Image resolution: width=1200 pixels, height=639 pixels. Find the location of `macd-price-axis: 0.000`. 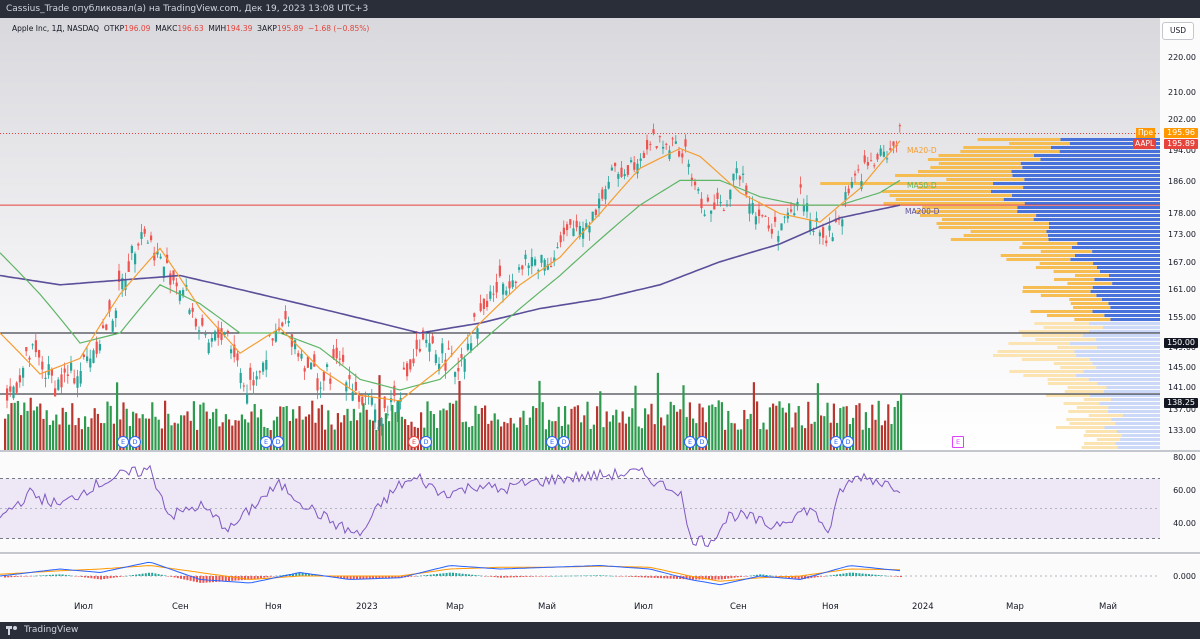

macd-price-axis: 0.000 is located at coordinates (1180, 576).